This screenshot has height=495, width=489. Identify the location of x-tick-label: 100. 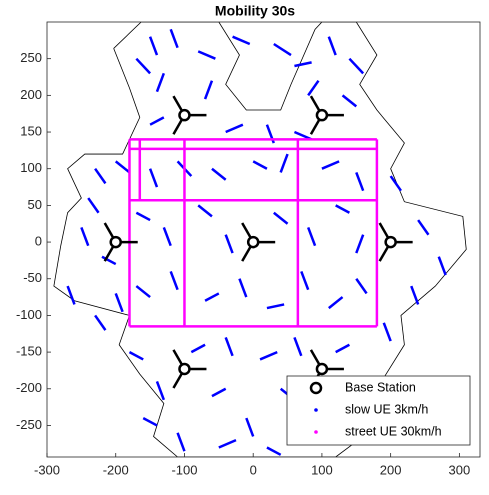
(322, 469).